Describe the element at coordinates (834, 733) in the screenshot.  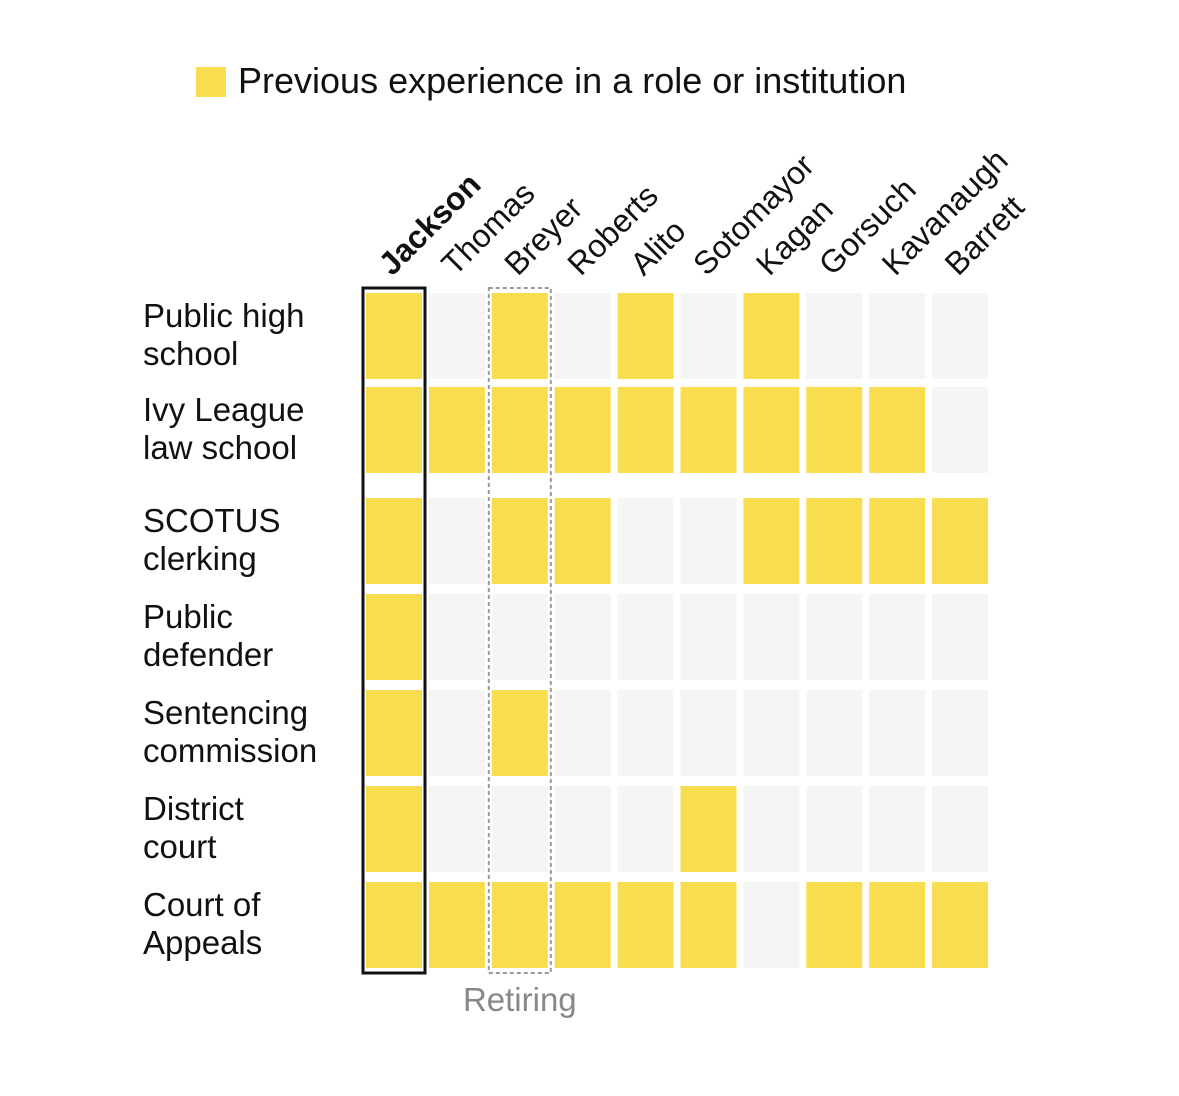
I see `cell-sentencing-commission-gorsuch` at that location.